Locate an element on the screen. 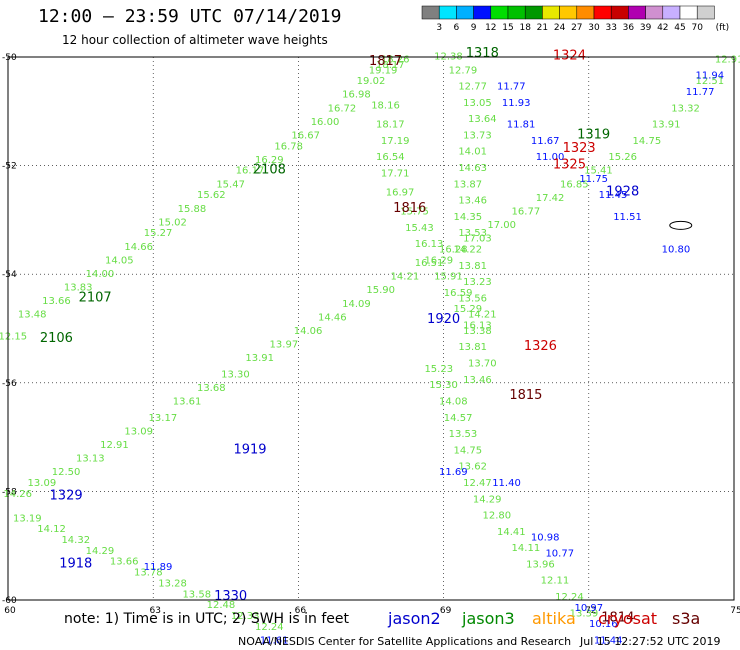 The width and height of the screenshot is (740, 650). wave-height-value: 16.67 is located at coordinates (305, 135).